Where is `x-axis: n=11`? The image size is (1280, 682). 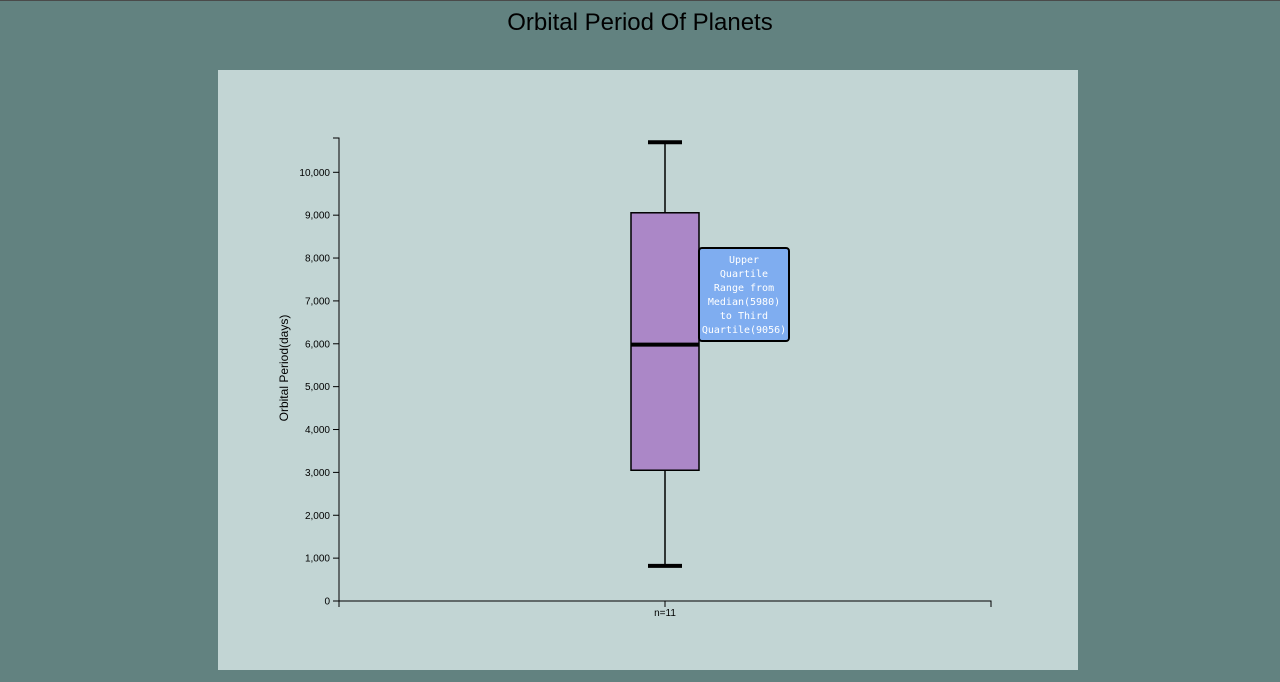
x-axis: n=11 is located at coordinates (665, 609).